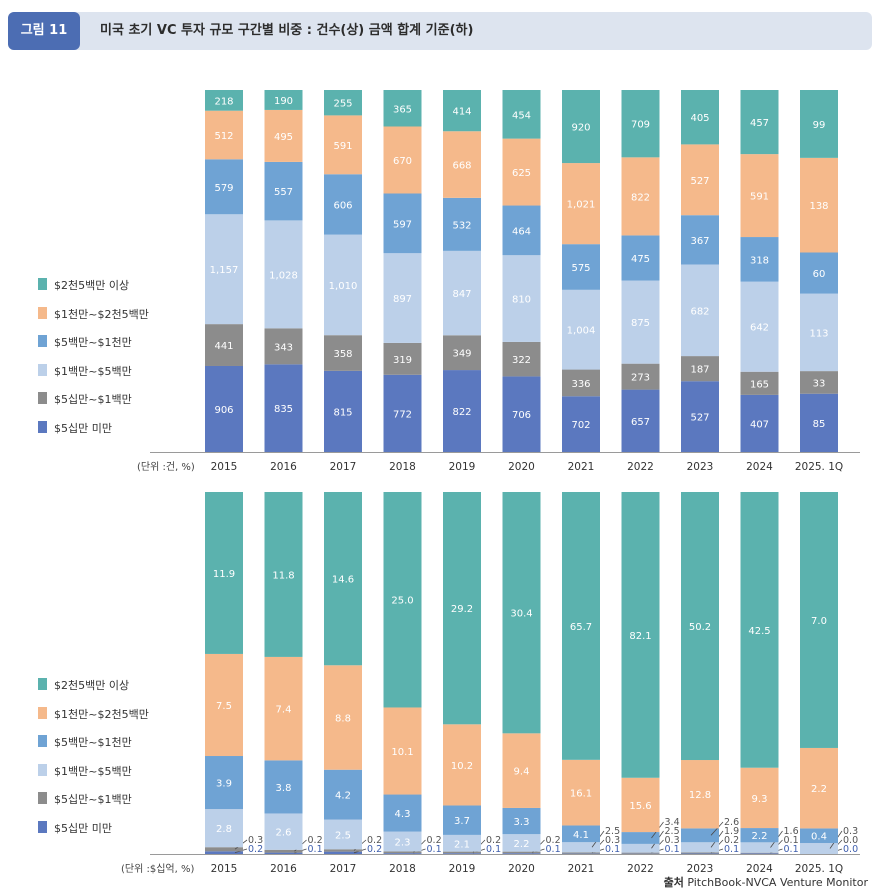 This screenshot has height=894, width=880. I want to click on data-label: 8.8, so click(343, 719).